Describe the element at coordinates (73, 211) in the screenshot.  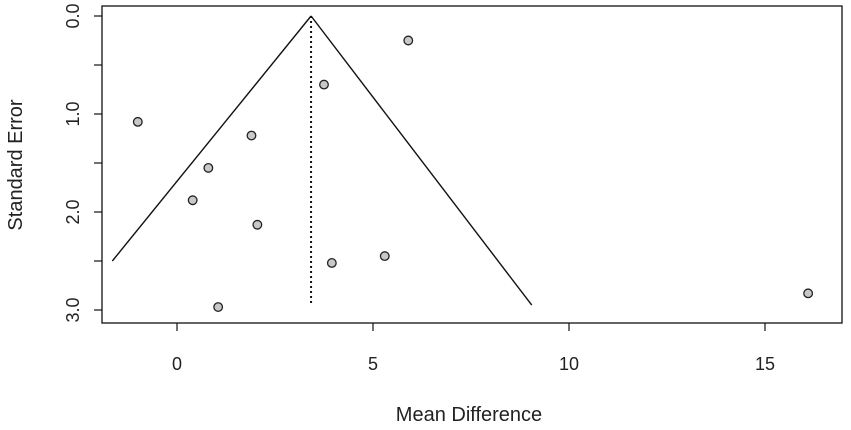
I see `y-tick-label: 2.0` at that location.